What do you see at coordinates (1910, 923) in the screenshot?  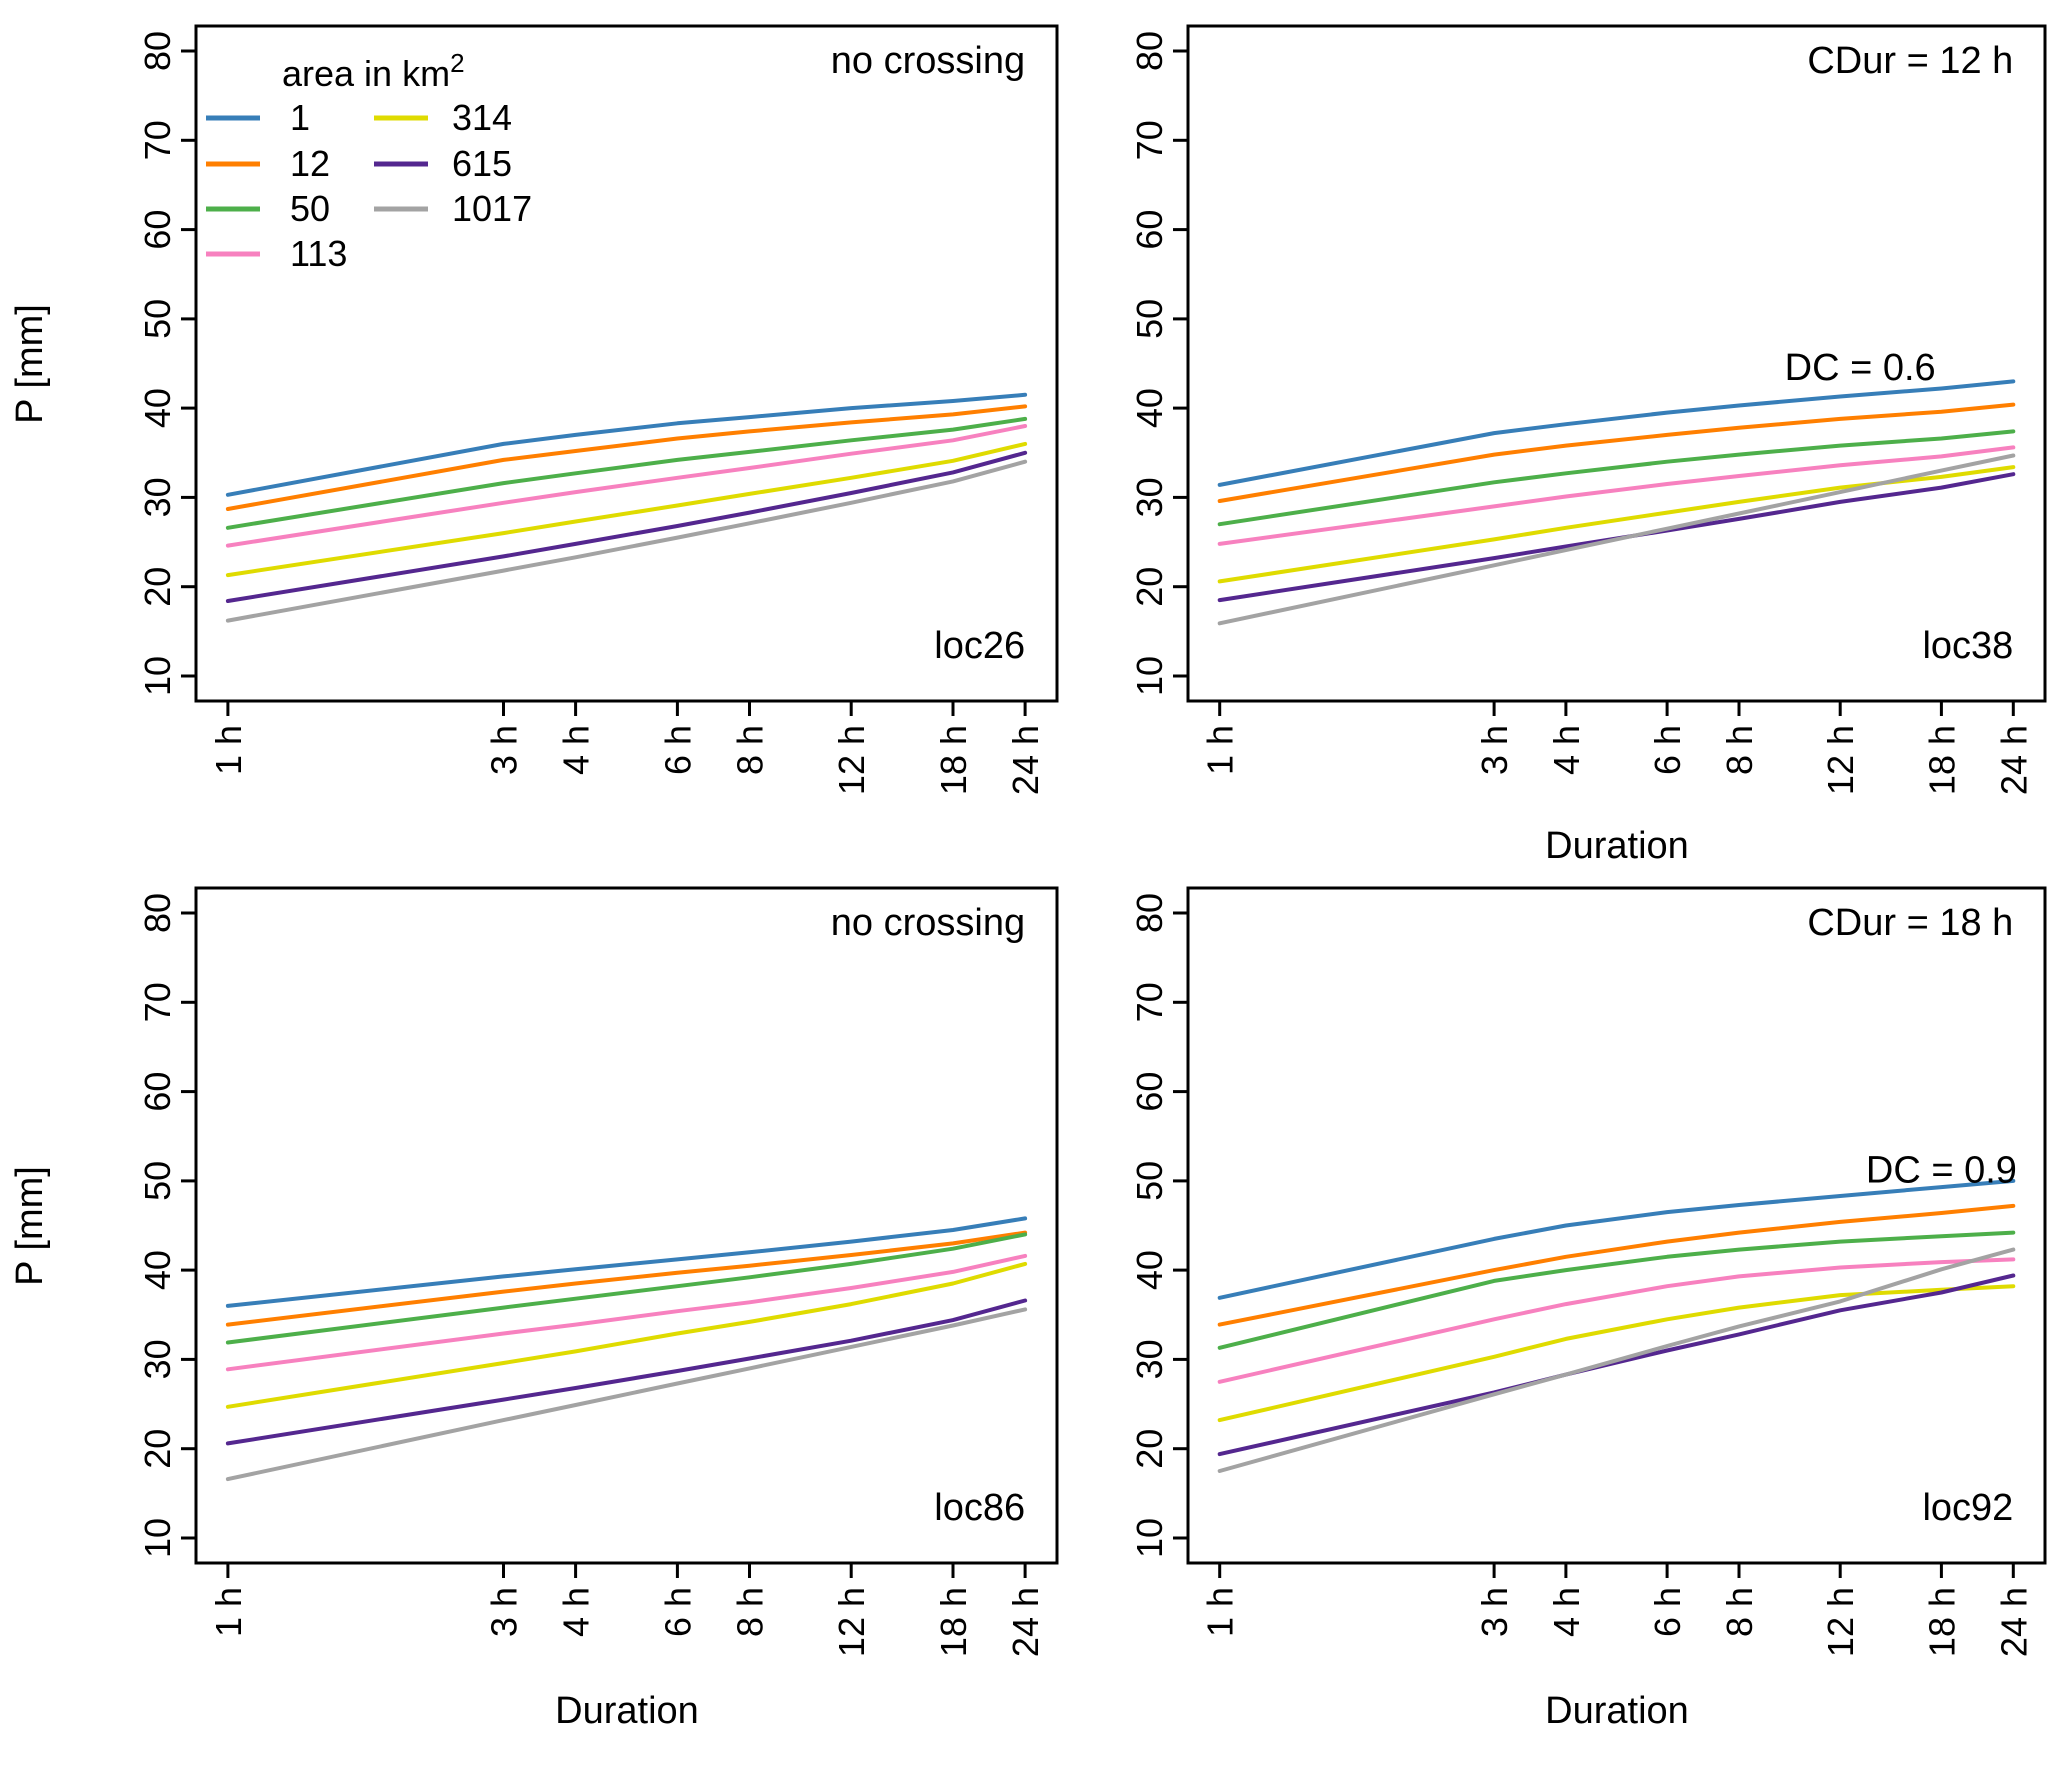 I see `annotation-cdur-18-h: CDur = 18 h` at bounding box center [1910, 923].